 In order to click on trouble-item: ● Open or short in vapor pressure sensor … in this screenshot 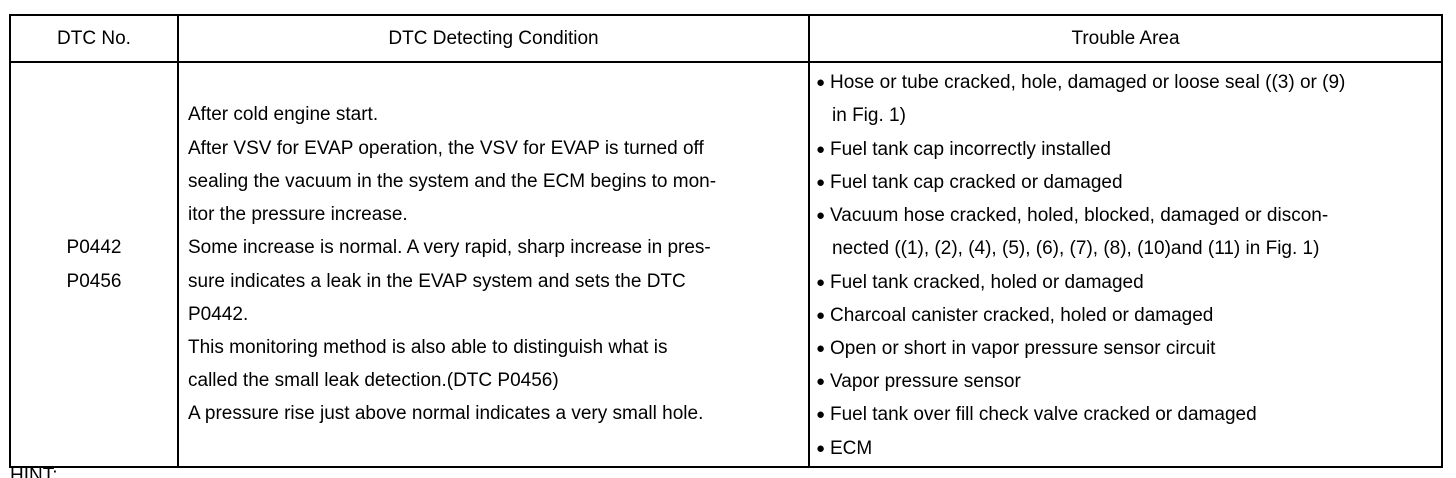, I will do `click(1125, 348)`.